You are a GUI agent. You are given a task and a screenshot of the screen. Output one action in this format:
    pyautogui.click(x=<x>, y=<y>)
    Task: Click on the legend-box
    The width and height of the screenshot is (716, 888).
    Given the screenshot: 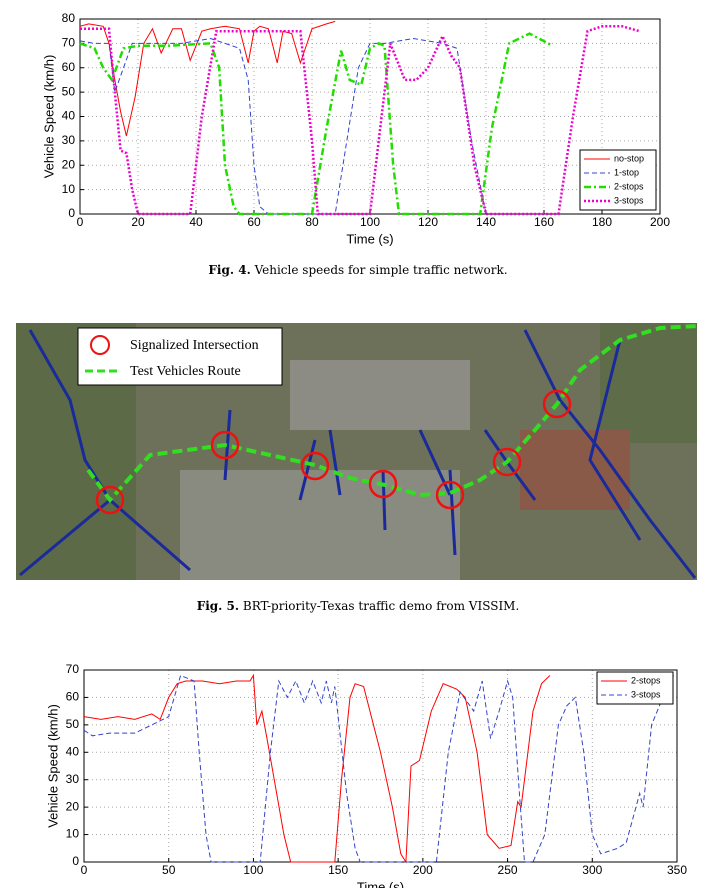 What is the action you would take?
    pyautogui.click(x=635, y=688)
    